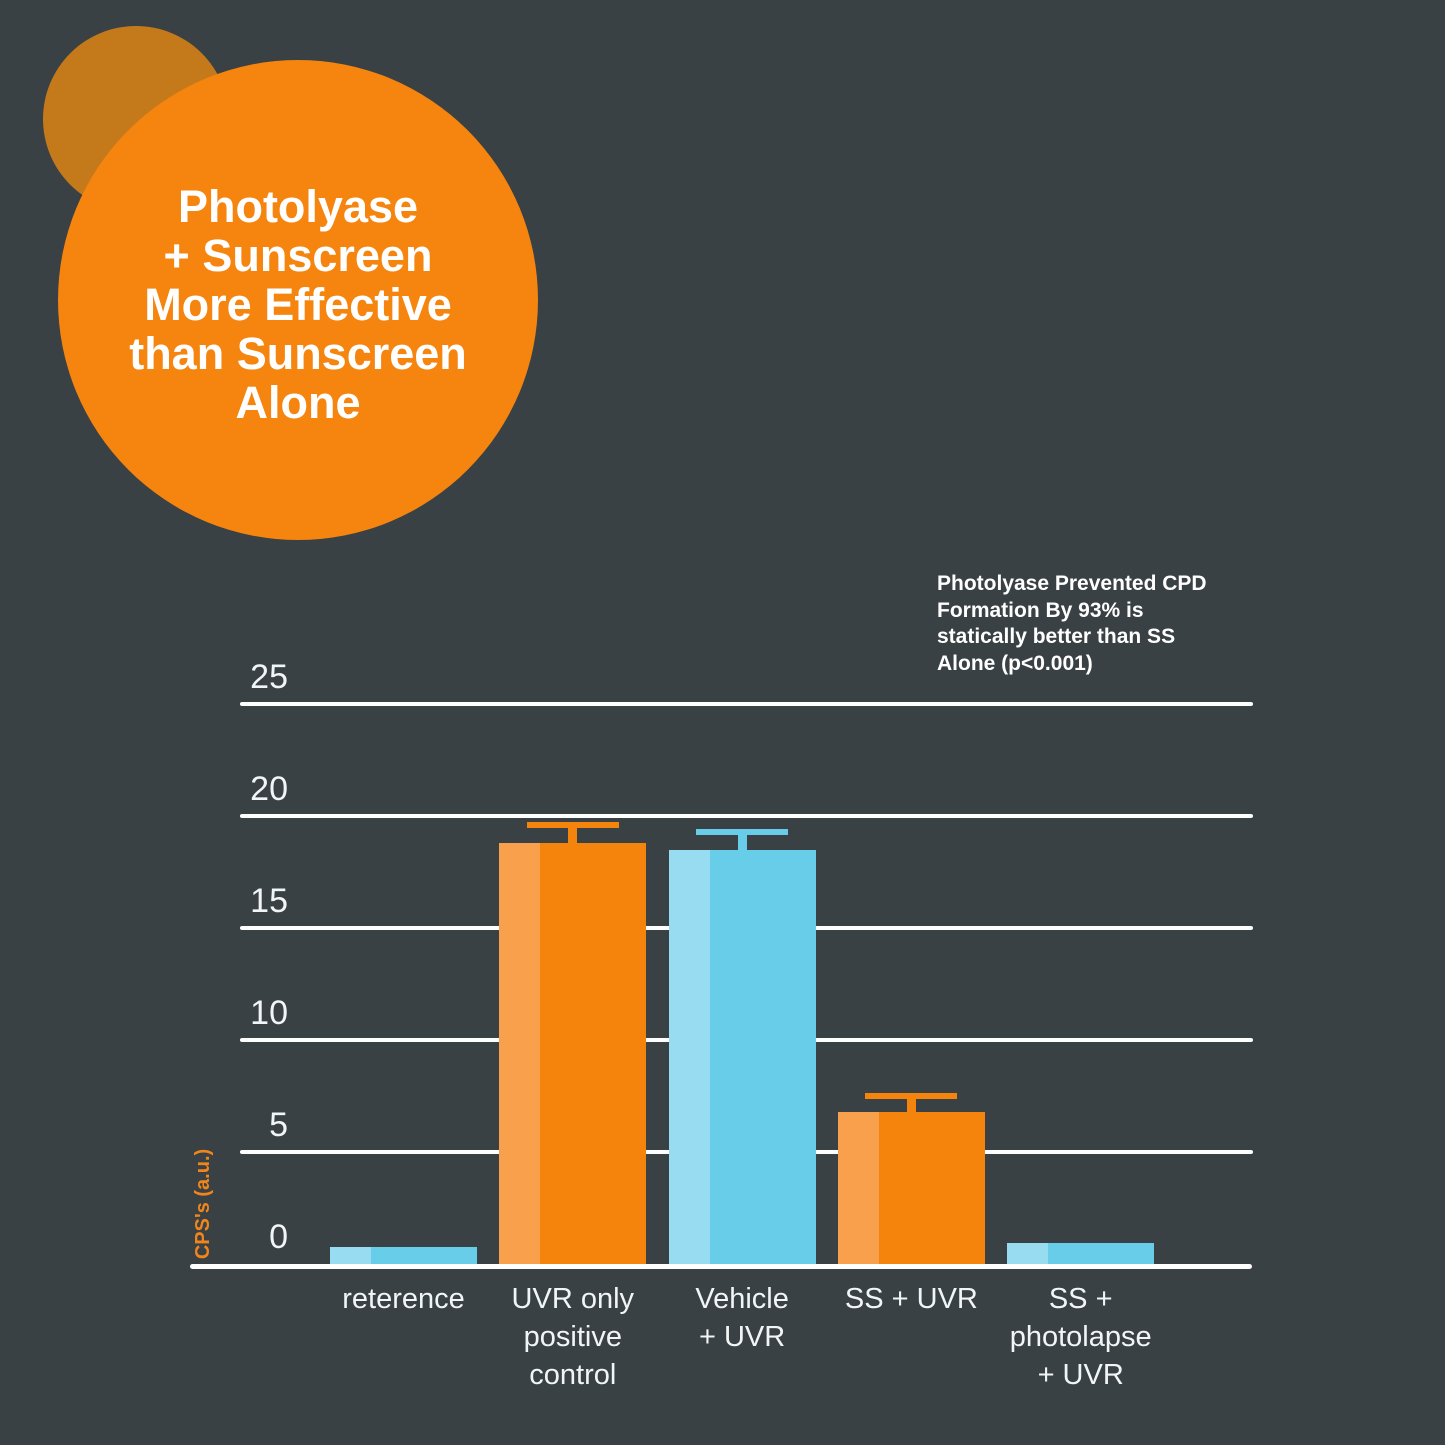  I want to click on category-label-3: Vehicle + UVR, so click(742, 1318).